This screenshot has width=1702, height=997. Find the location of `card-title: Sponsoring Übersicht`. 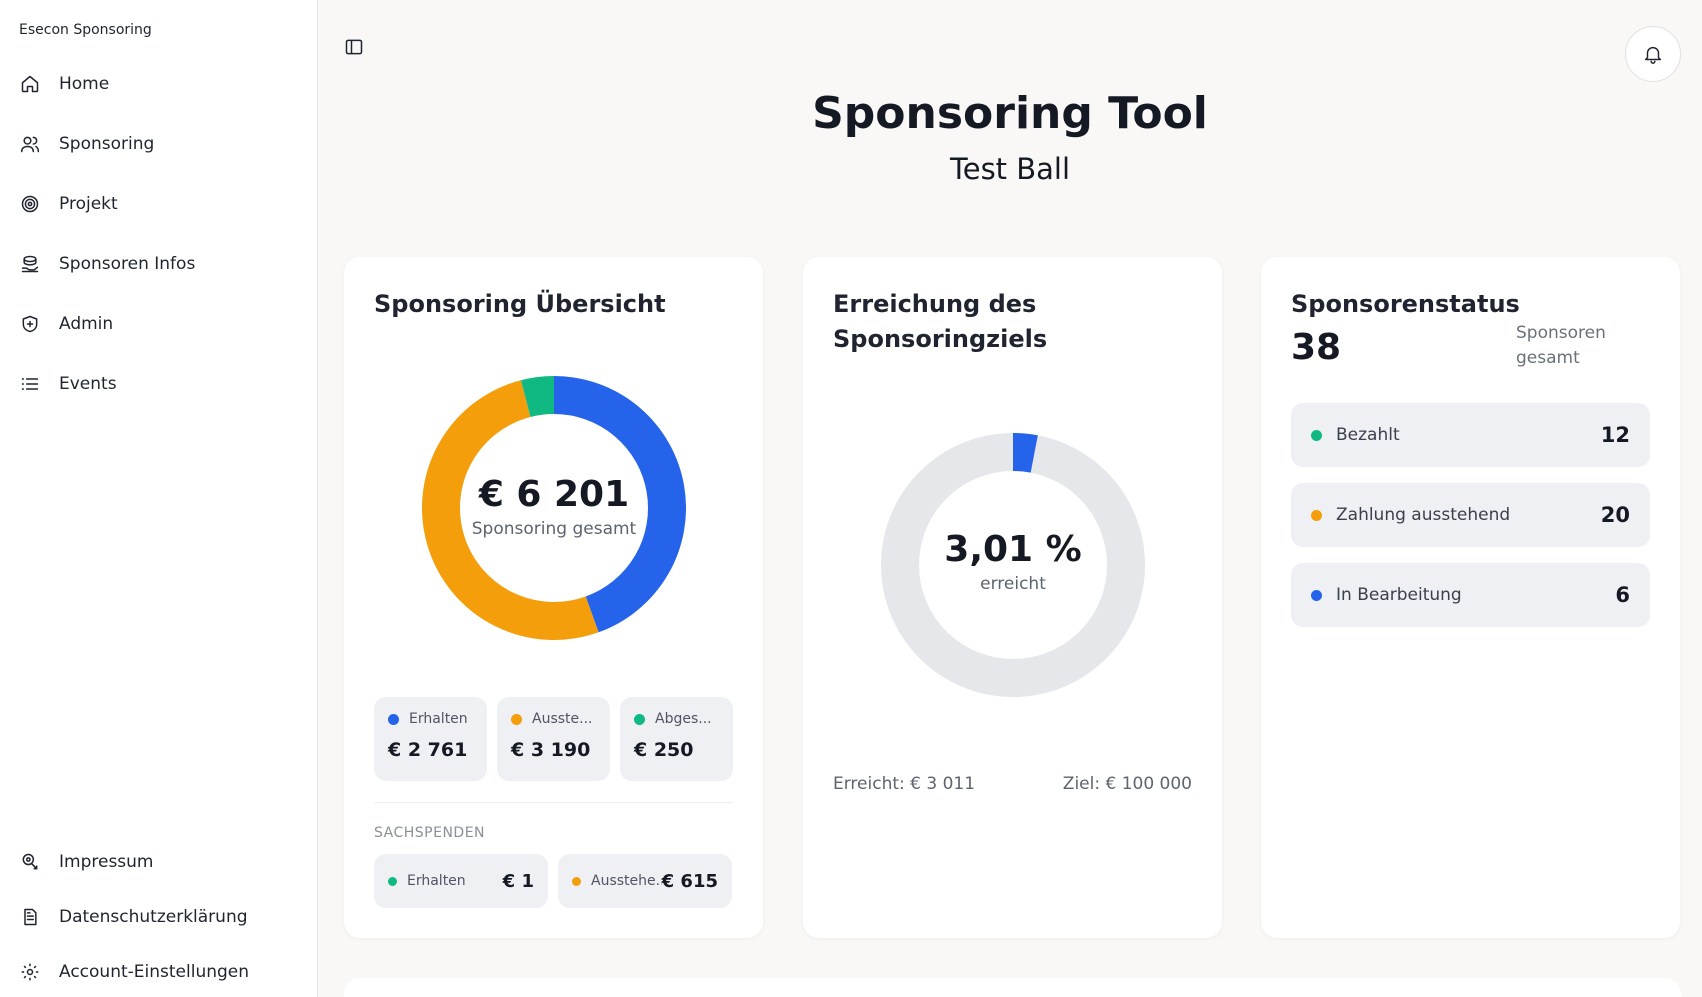

card-title: Sponsoring Übersicht is located at coordinates (520, 304).